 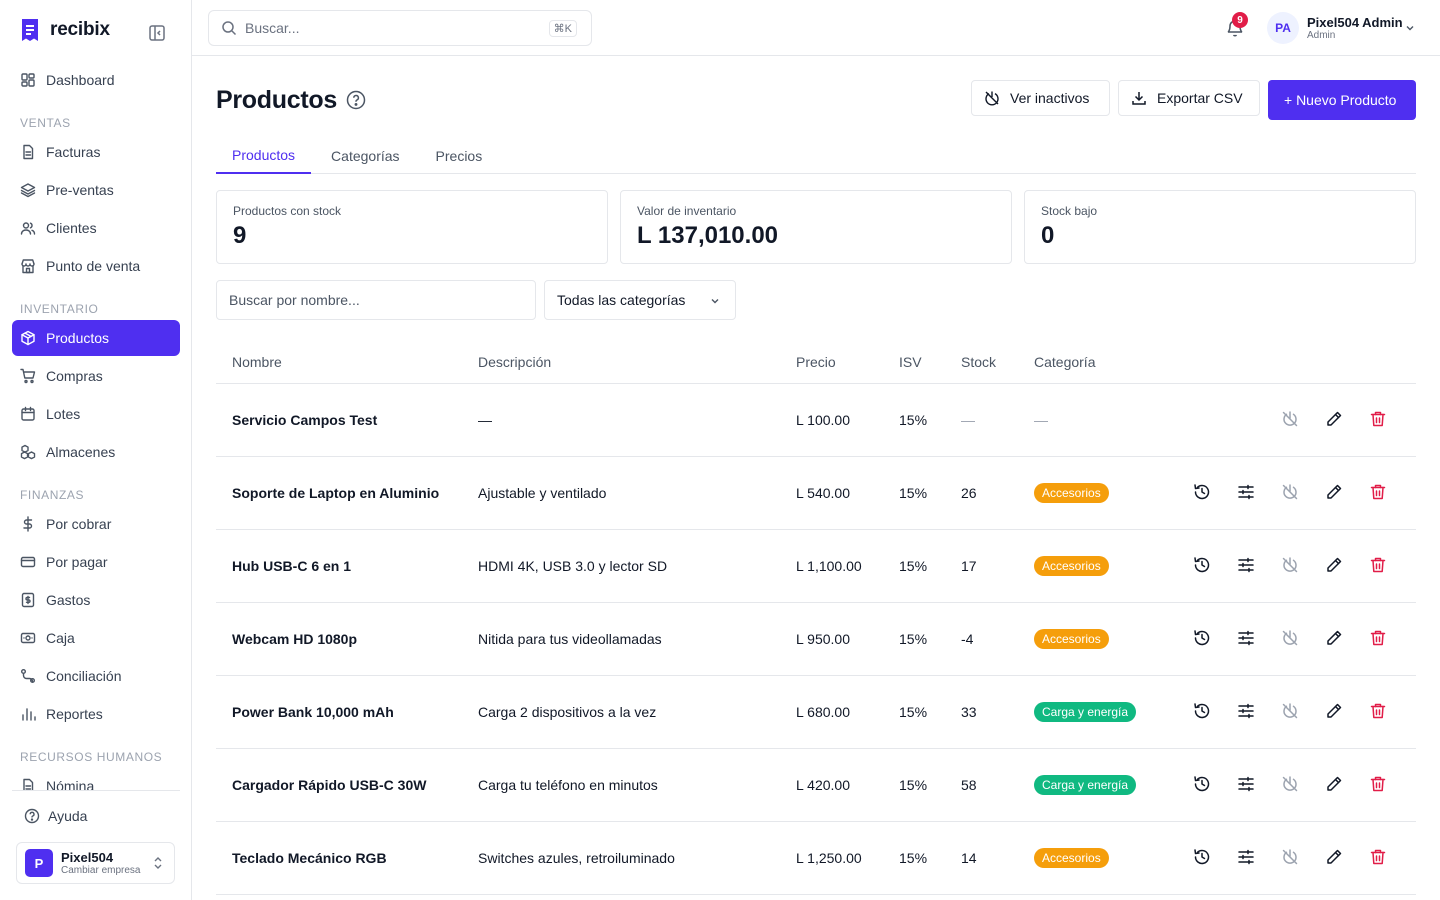 I want to click on sidebar-item-reportes: Reportes, so click(x=96, y=714).